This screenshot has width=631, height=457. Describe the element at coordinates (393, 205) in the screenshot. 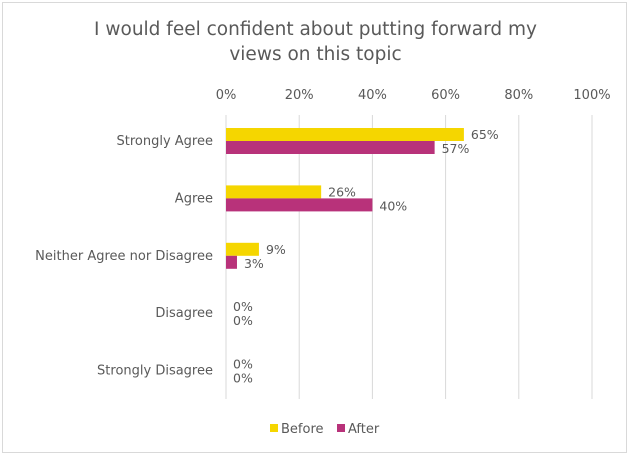

I see `data-label-after: 40%` at that location.